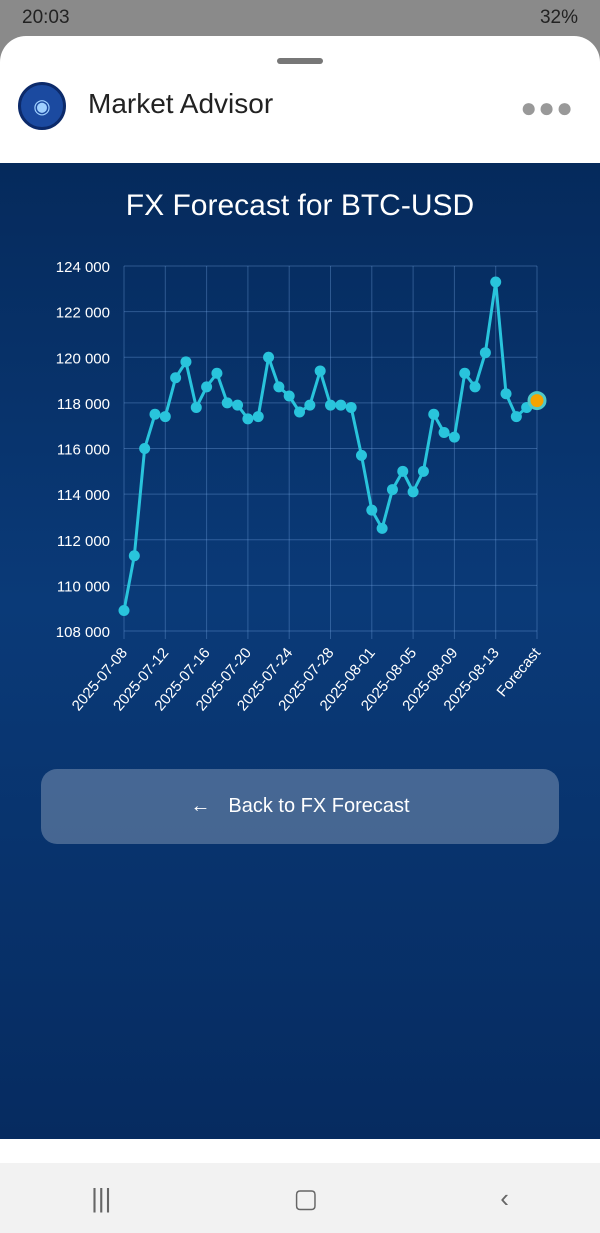 This screenshot has width=600, height=1233. What do you see at coordinates (83, 358) in the screenshot?
I see `y-tick-label: 120 000` at bounding box center [83, 358].